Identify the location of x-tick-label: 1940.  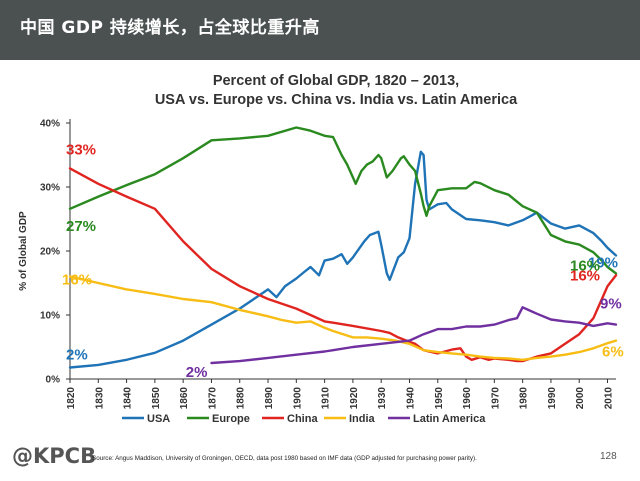
(410, 398).